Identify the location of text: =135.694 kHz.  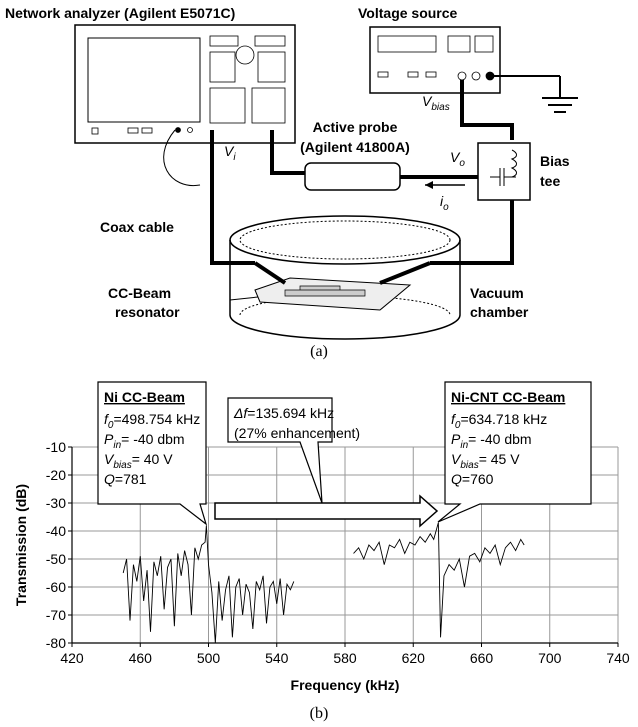
(290, 413).